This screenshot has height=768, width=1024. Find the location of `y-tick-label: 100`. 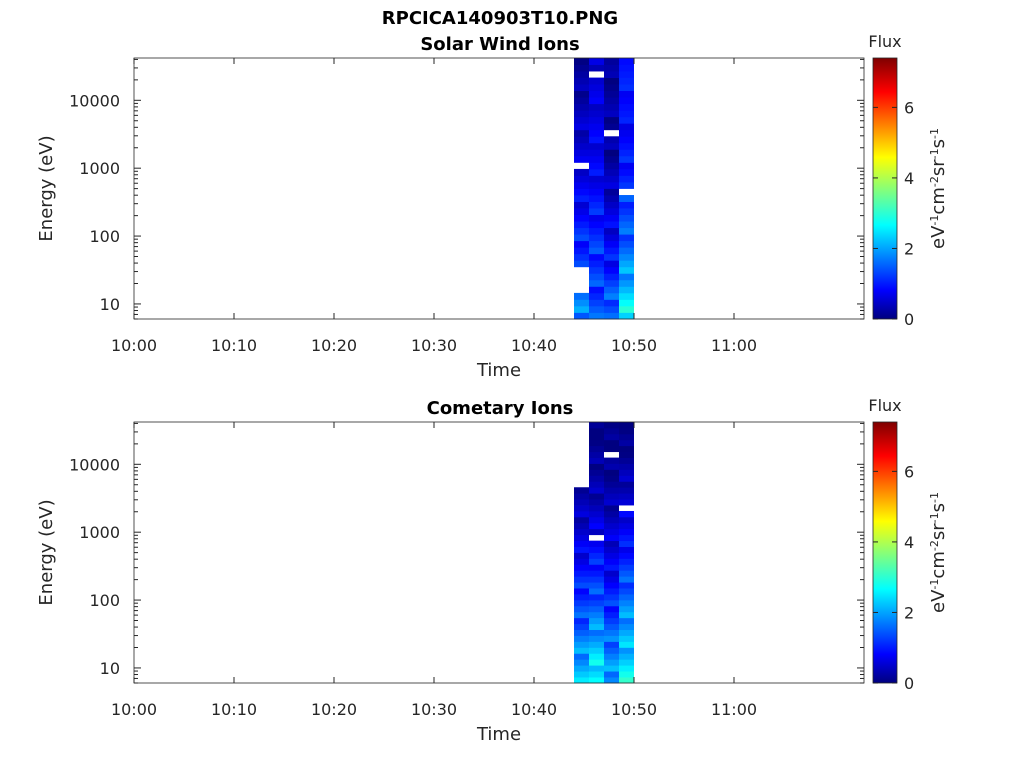

y-tick-label: 100 is located at coordinates (104, 236).